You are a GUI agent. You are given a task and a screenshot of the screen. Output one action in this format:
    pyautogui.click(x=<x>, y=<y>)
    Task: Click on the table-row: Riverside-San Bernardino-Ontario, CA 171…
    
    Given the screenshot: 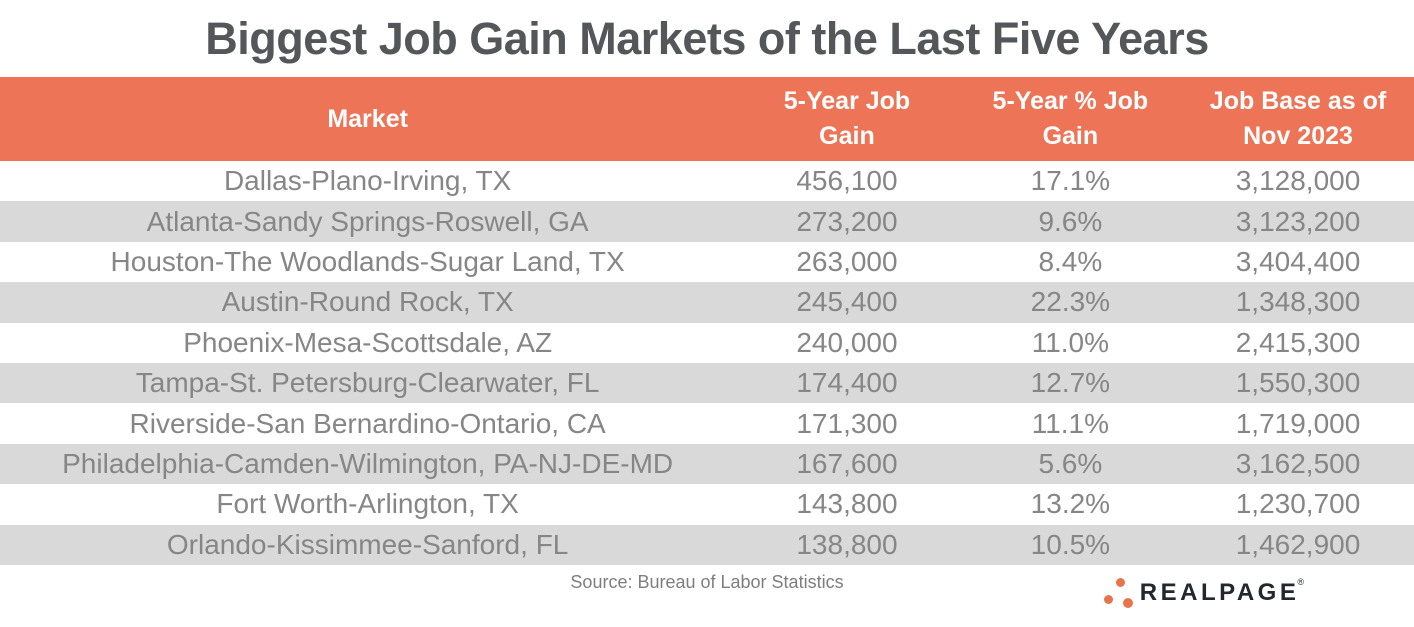 What is the action you would take?
    pyautogui.click(x=707, y=423)
    